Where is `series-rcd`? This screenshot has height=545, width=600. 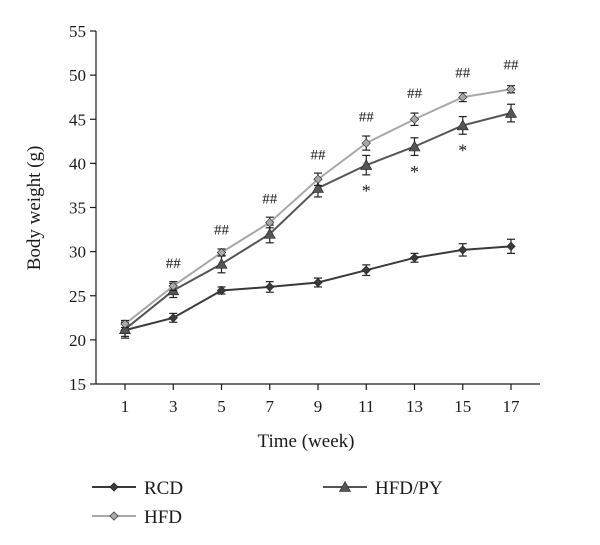
series-rcd is located at coordinates (318, 288).